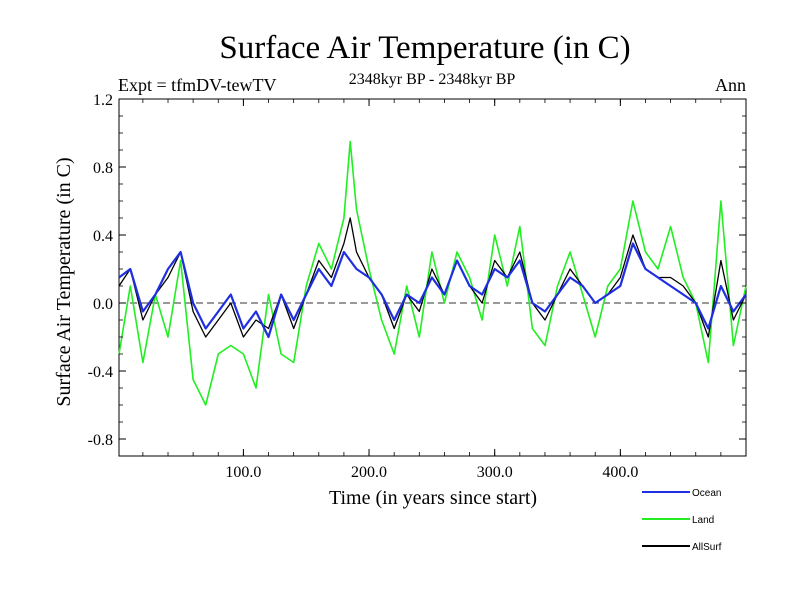 The width and height of the screenshot is (800, 600). I want to click on y-tick-label: 0.0, so click(103, 304).